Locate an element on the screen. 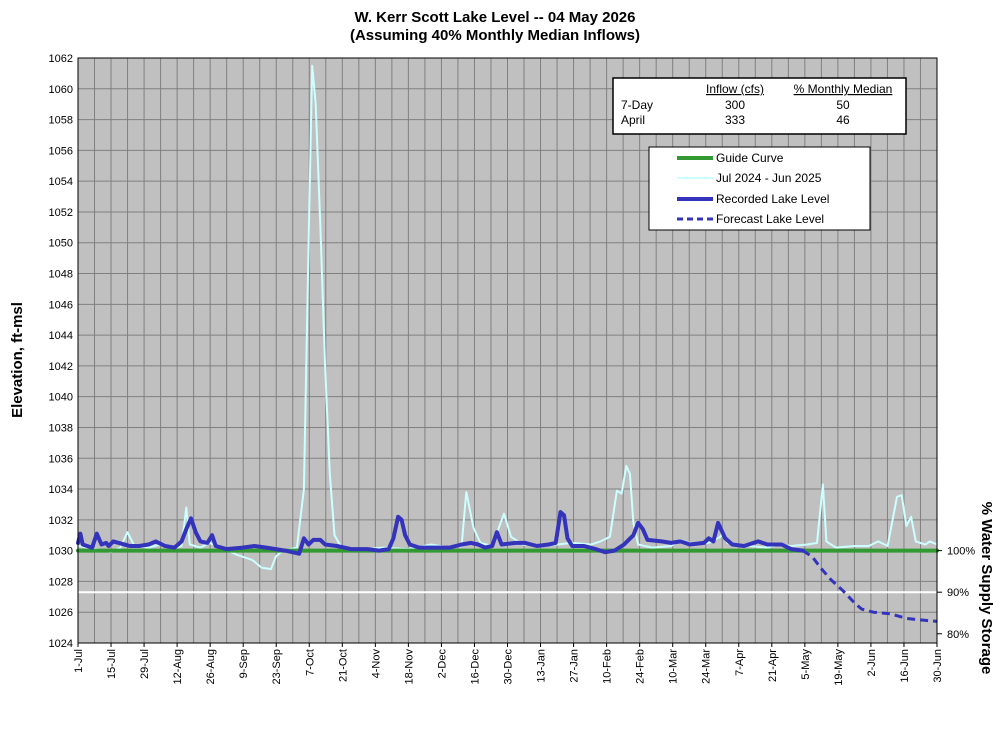 Image resolution: width=1004 pixels, height=737 pixels. right-tick-label: 90% is located at coordinates (958, 593).